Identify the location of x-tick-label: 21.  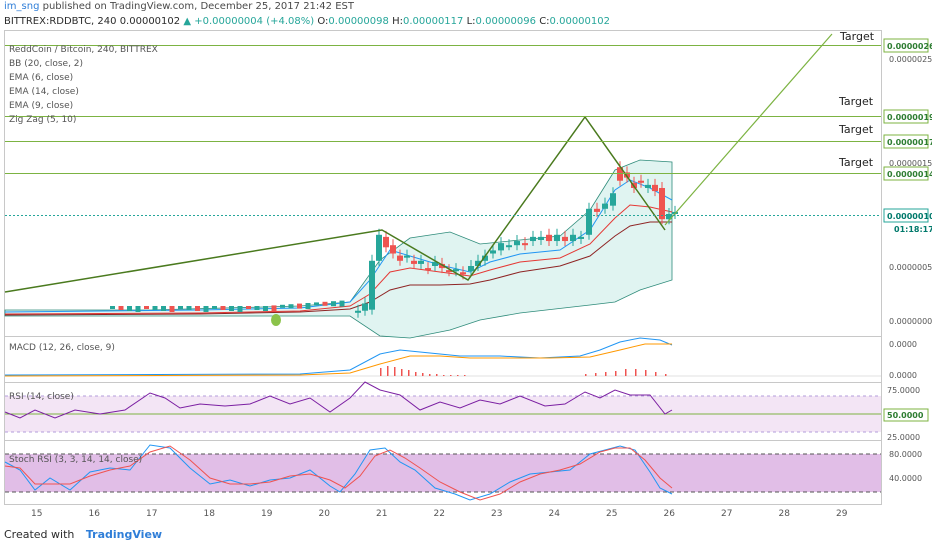
(381, 514).